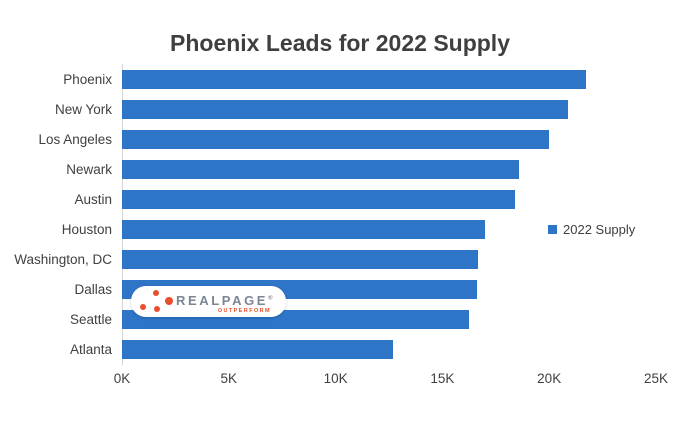 The width and height of the screenshot is (680, 422). I want to click on category-label: Seattle, so click(90, 319).